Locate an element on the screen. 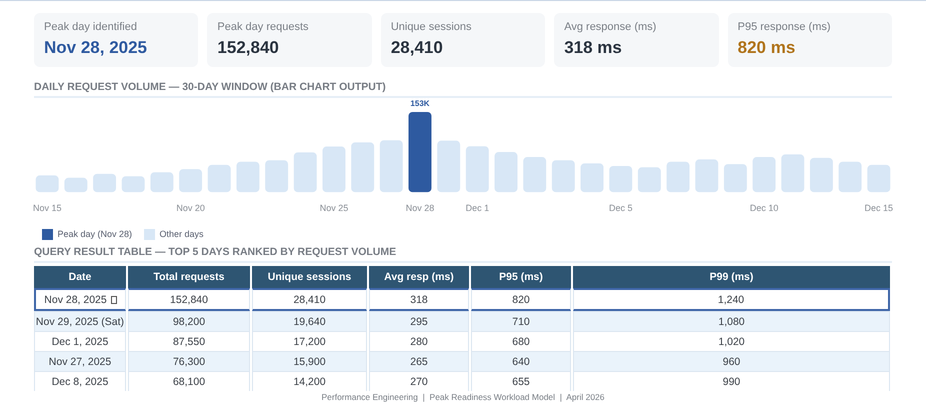  text: 76,300 is located at coordinates (189, 362).